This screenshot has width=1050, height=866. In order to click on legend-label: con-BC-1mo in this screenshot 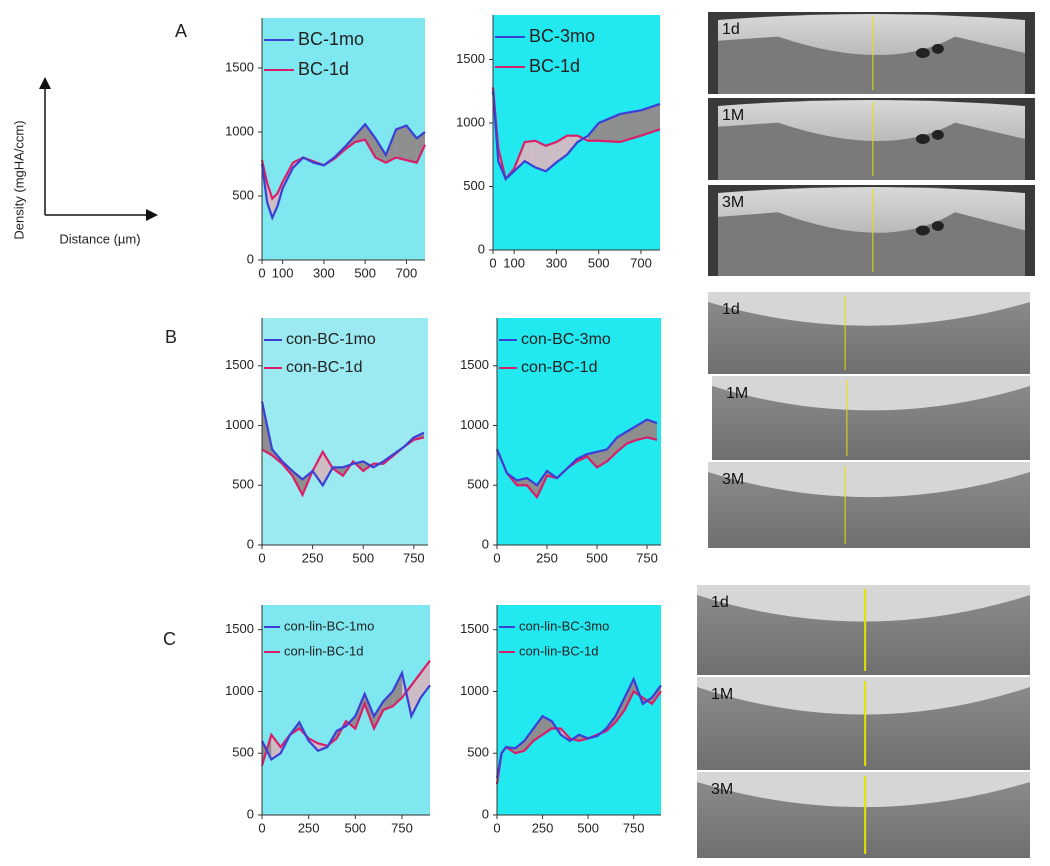, I will do `click(331, 339)`.